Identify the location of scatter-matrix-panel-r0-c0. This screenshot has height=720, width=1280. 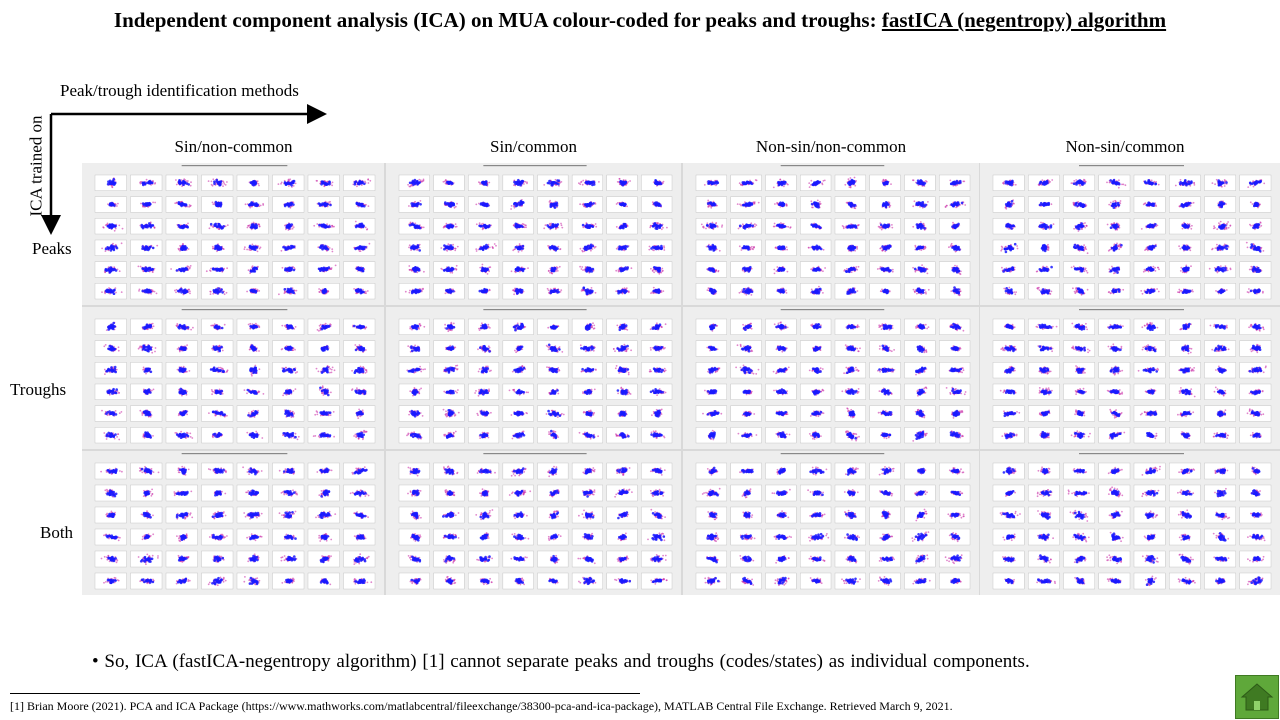
(233, 234).